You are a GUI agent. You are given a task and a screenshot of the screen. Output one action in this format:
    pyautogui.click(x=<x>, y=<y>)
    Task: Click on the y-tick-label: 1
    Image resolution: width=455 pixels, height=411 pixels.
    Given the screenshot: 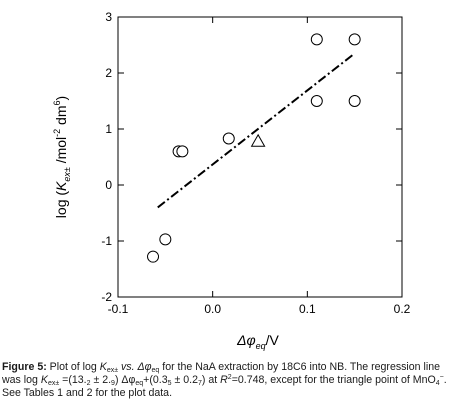 What is the action you would take?
    pyautogui.click(x=108, y=129)
    